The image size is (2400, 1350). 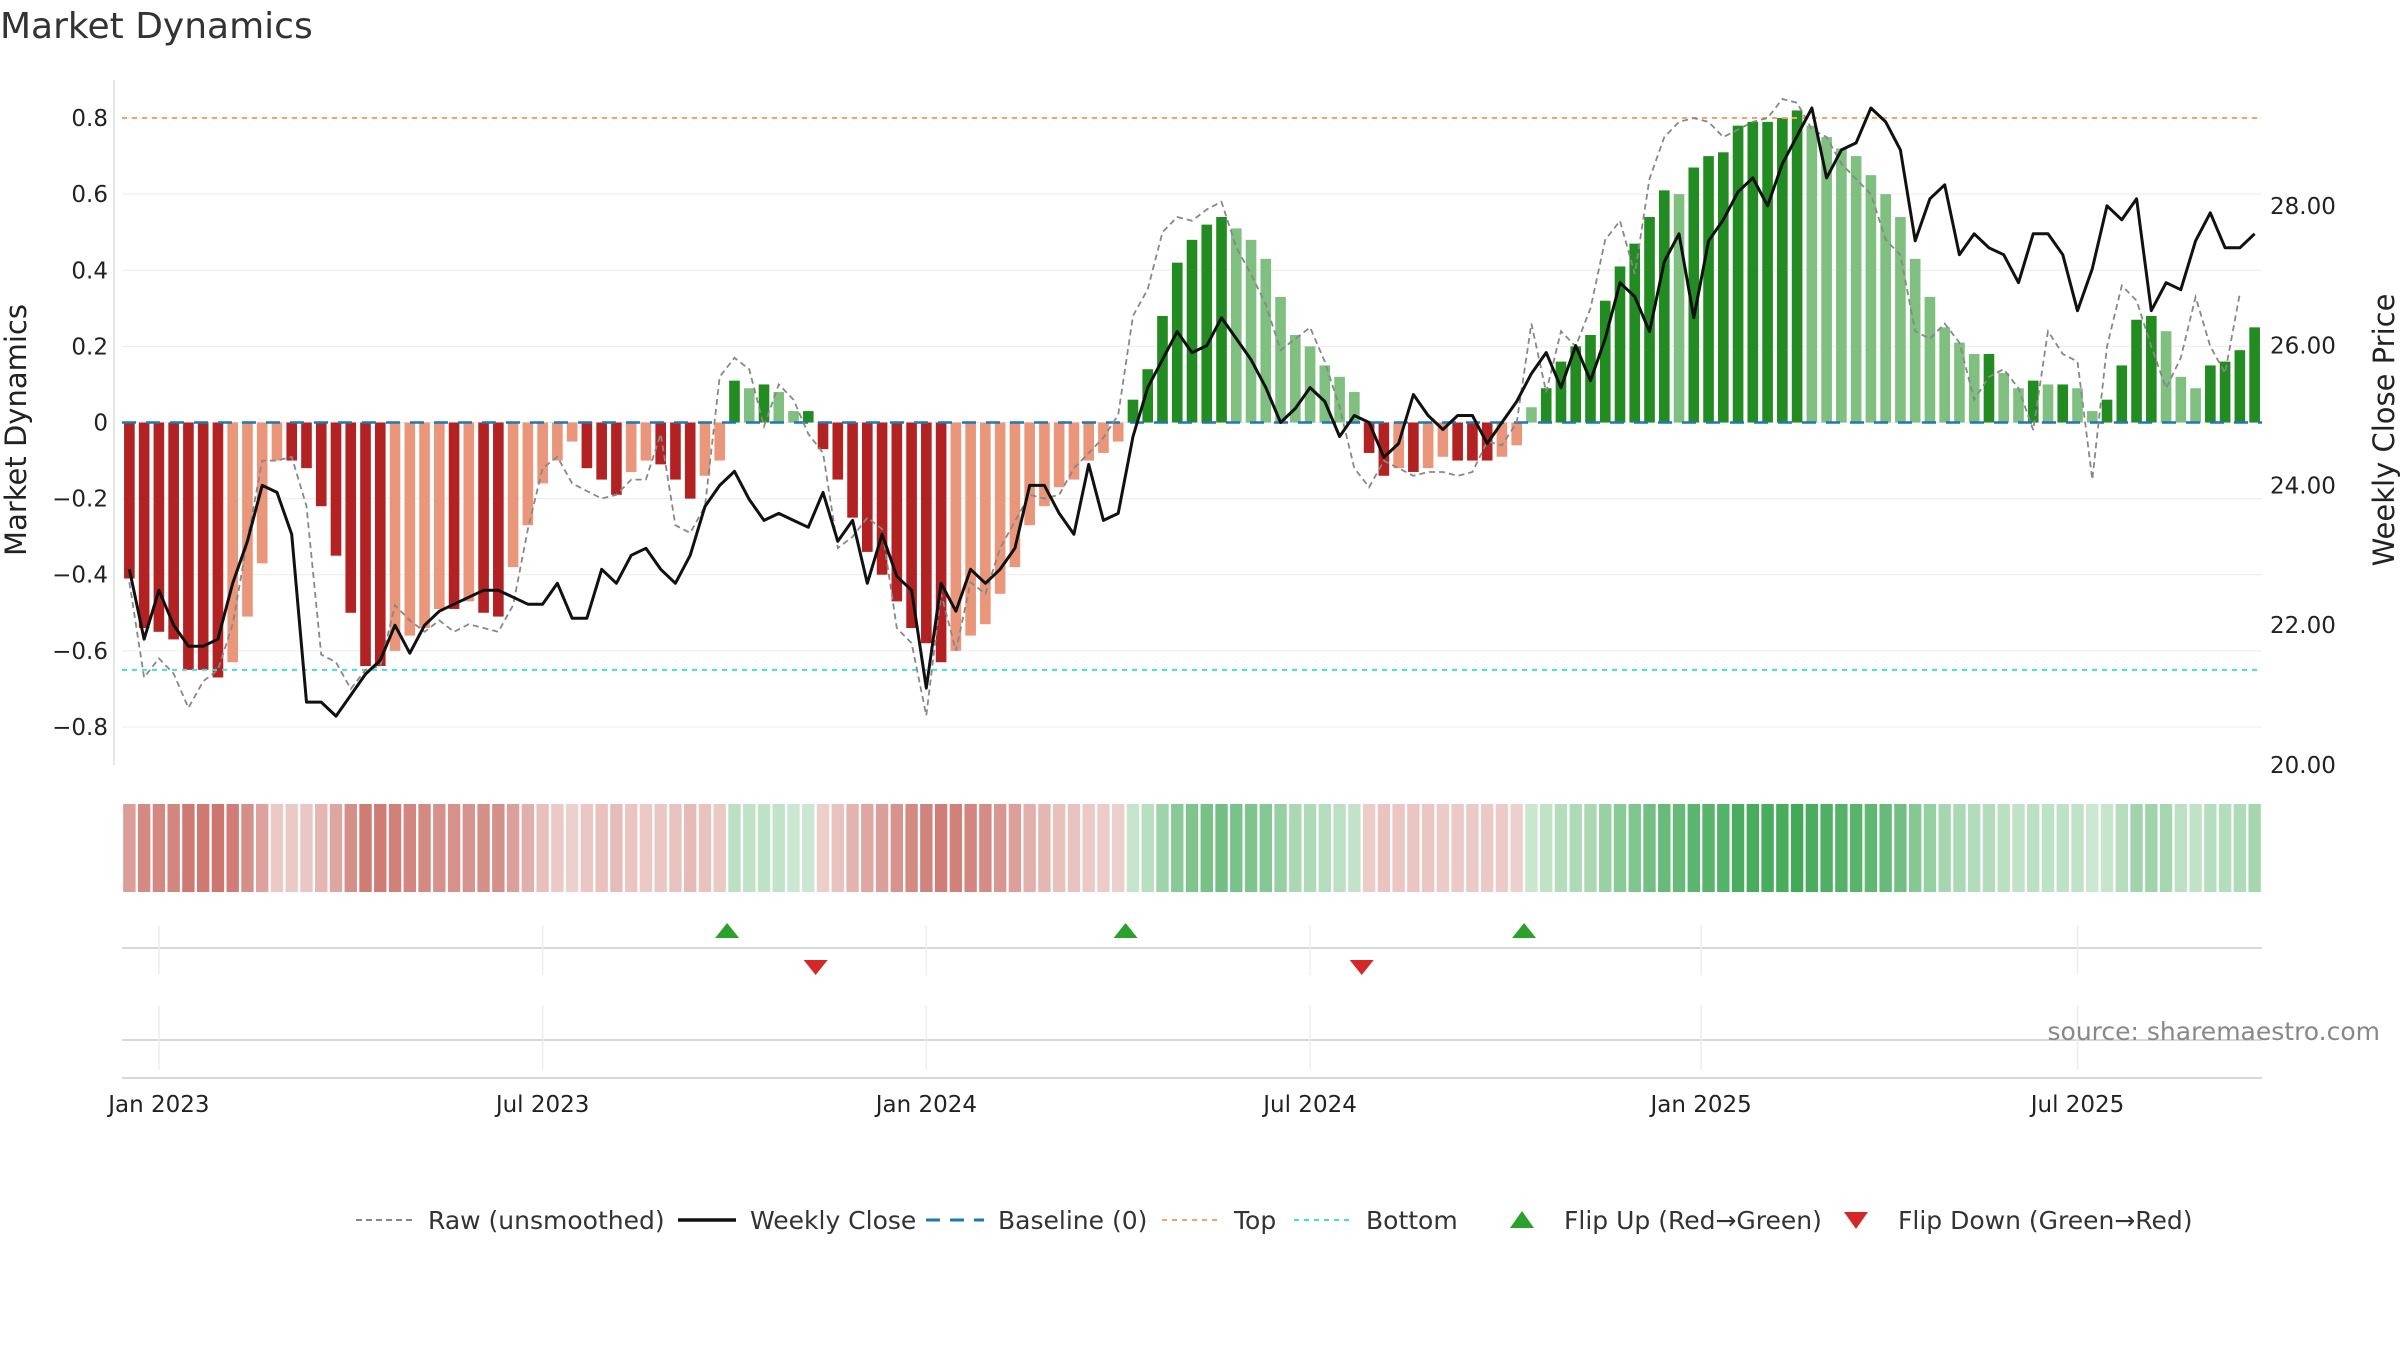 I want to click on right-tick-label: 26.00, so click(x=2303, y=347).